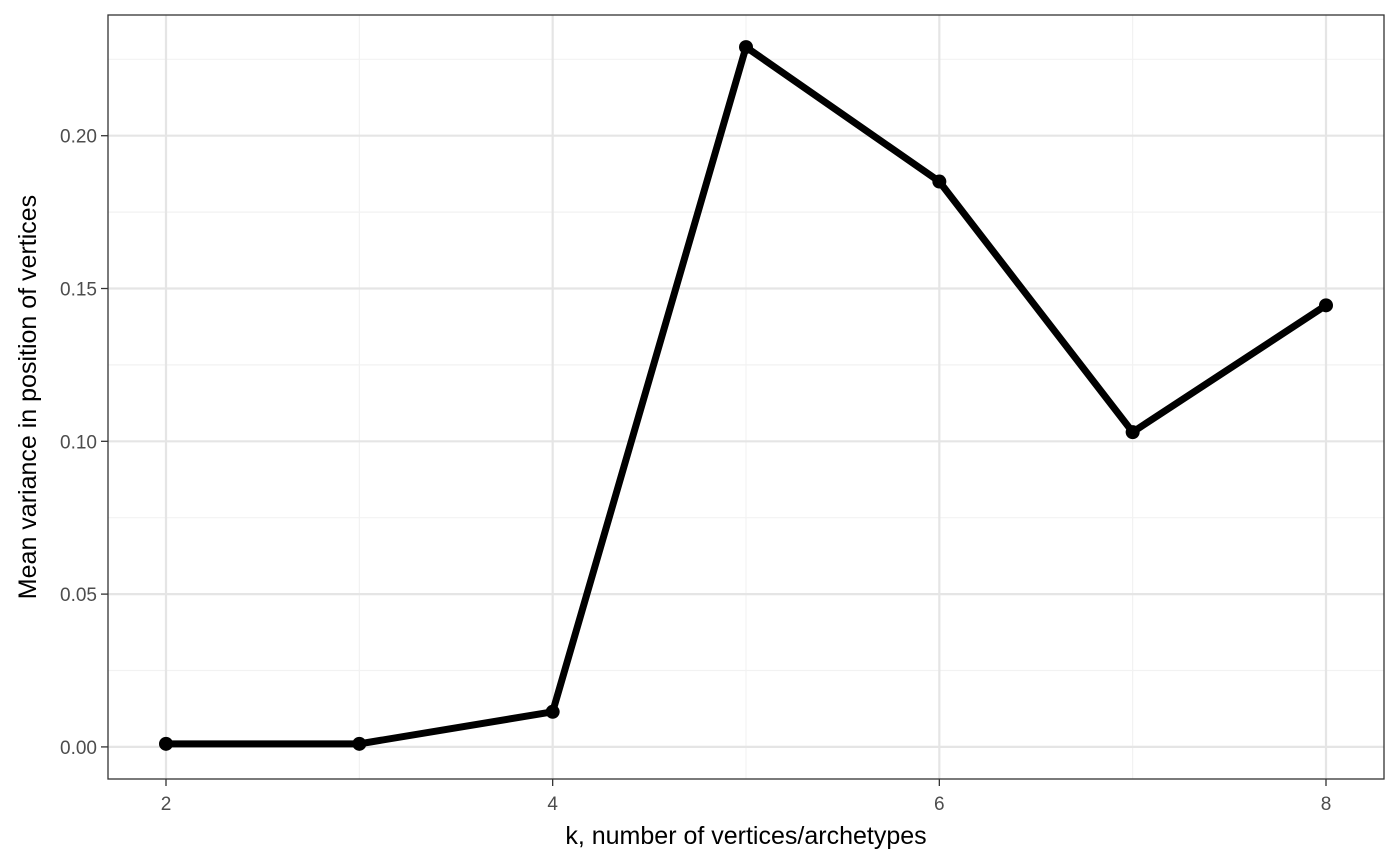 Image resolution: width=1400 pixels, height=865 pixels. What do you see at coordinates (939, 804) in the screenshot?
I see `x-tick-label: 6` at bounding box center [939, 804].